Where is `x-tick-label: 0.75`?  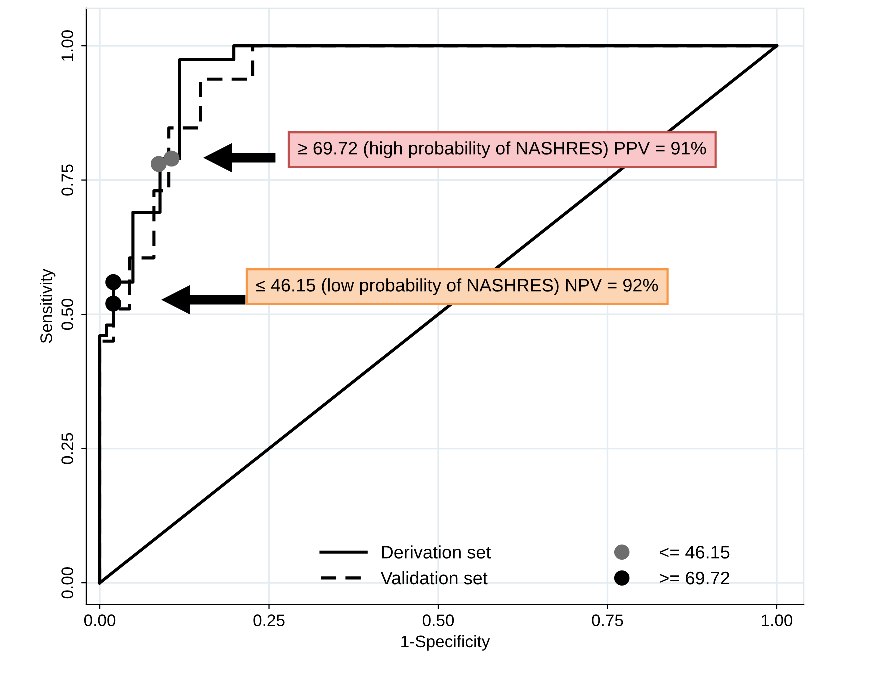 x-tick-label: 0.75 is located at coordinates (608, 620).